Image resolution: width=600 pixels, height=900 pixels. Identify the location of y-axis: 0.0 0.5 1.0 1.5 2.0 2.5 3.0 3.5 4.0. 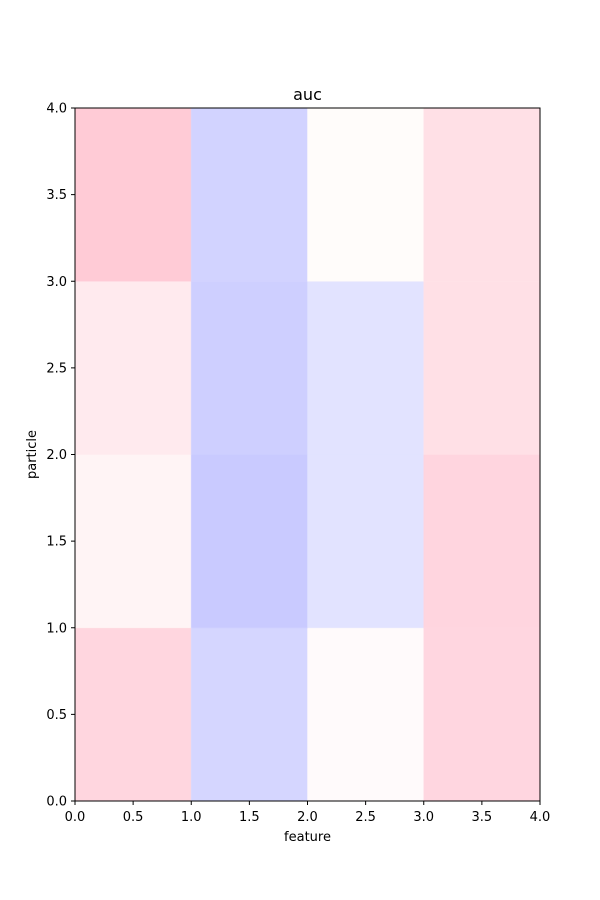
(60, 456).